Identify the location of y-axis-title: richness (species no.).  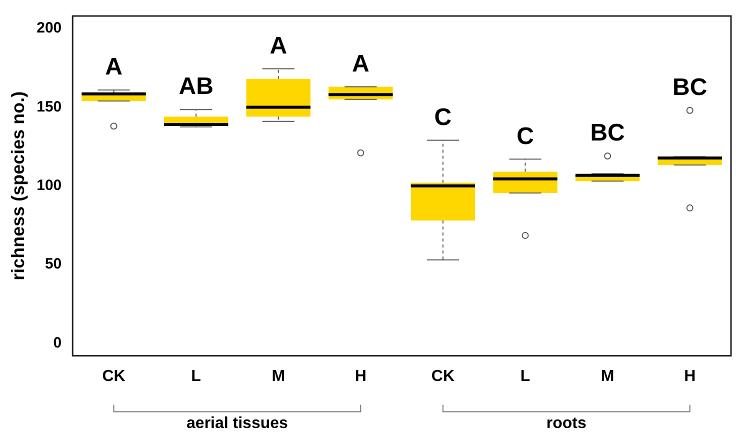
(18, 185).